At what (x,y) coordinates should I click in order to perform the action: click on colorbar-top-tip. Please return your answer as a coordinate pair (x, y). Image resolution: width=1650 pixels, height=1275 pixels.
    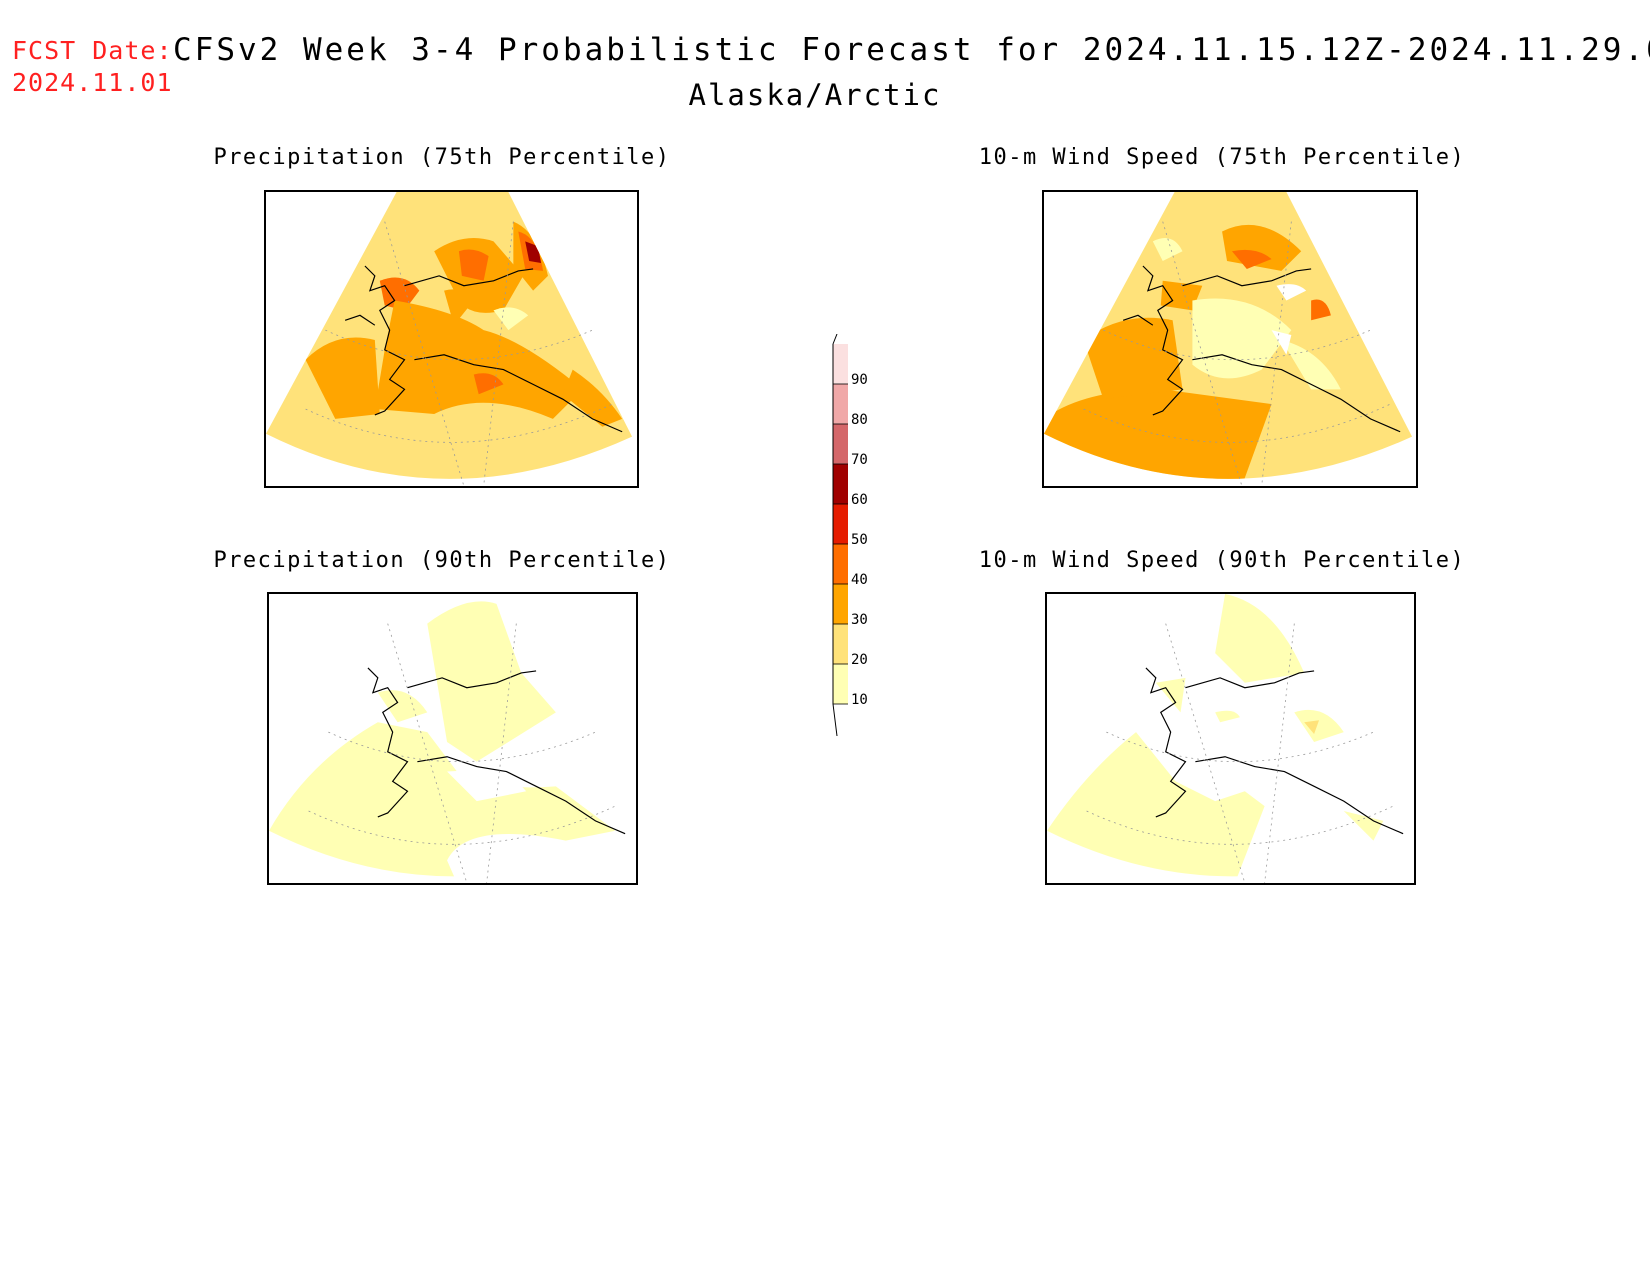
    Looking at the image, I should click on (835, 339).